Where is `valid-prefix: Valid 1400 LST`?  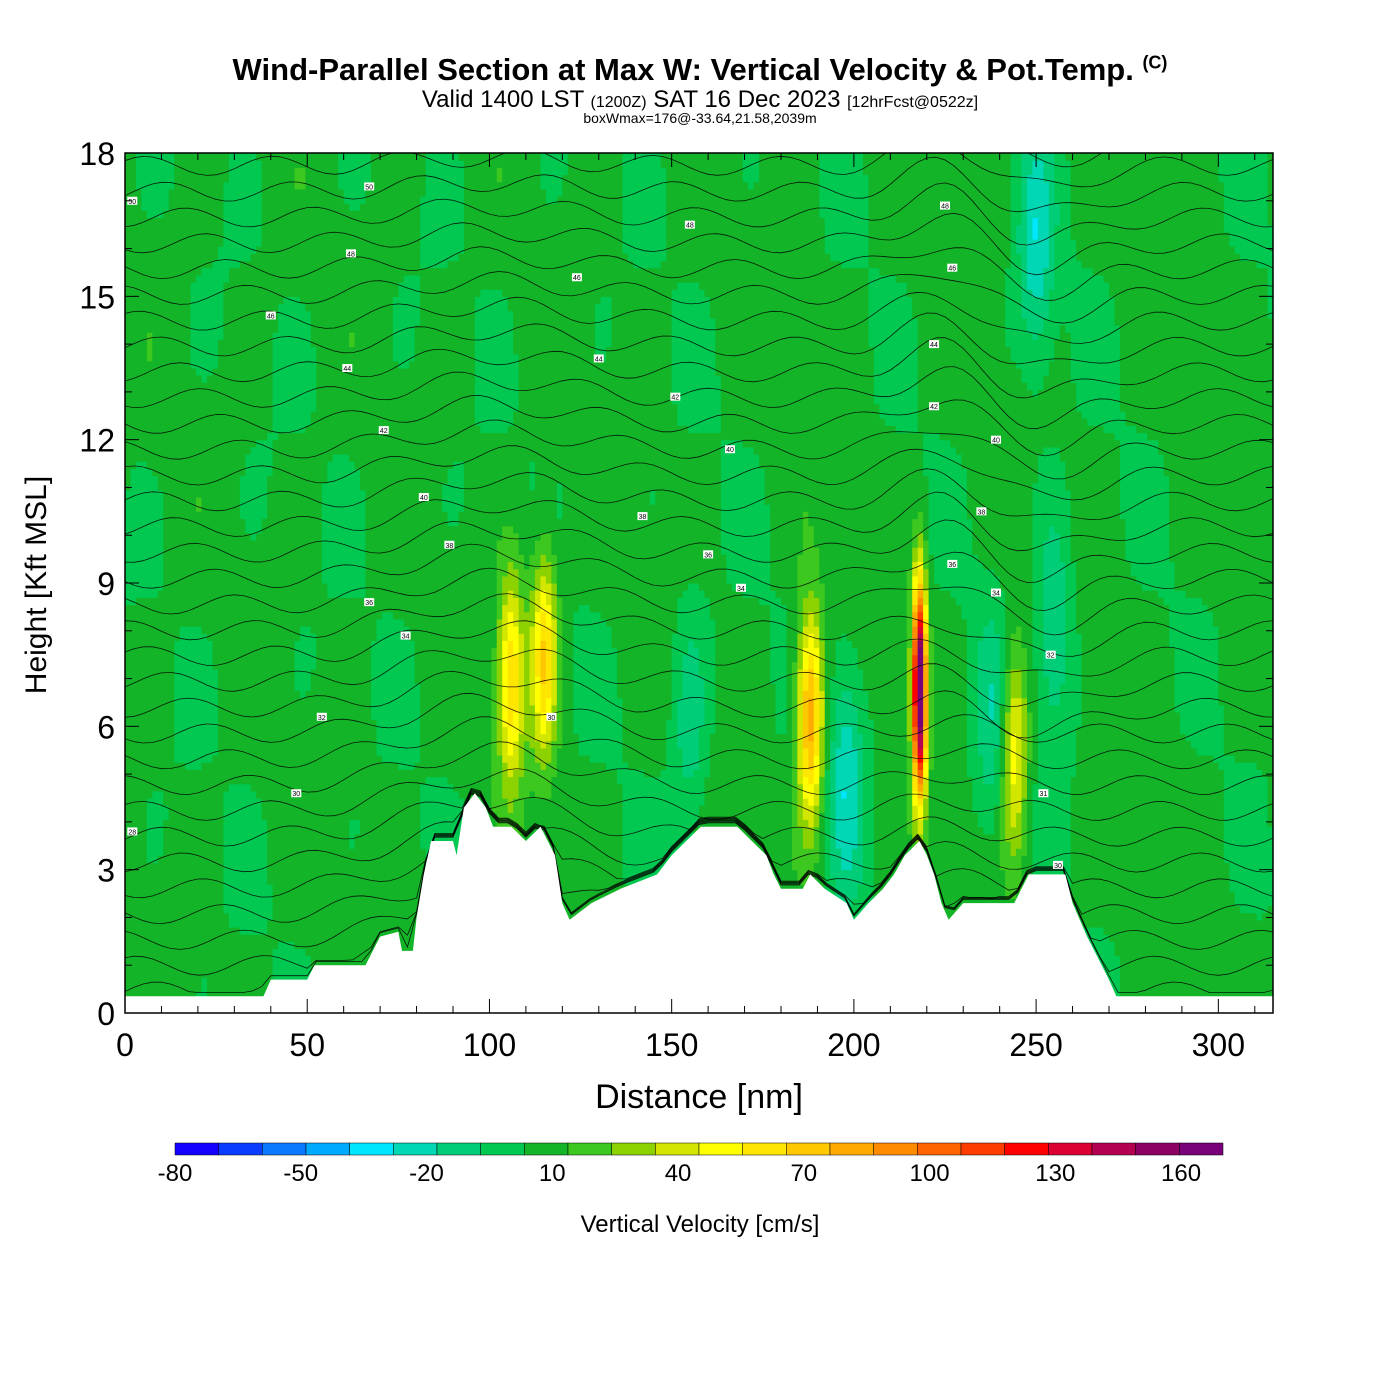 valid-prefix: Valid 1400 LST is located at coordinates (502, 99).